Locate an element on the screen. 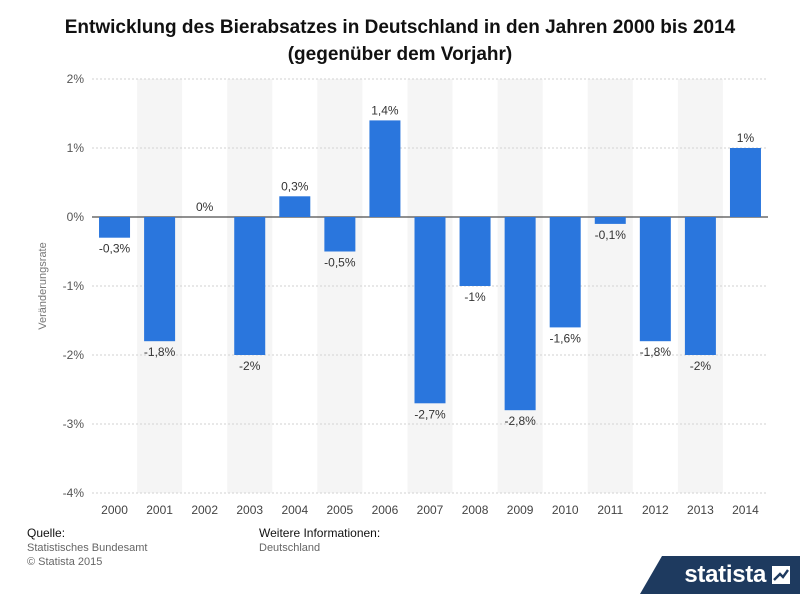  x-tick-label: 2002 is located at coordinates (204, 510).